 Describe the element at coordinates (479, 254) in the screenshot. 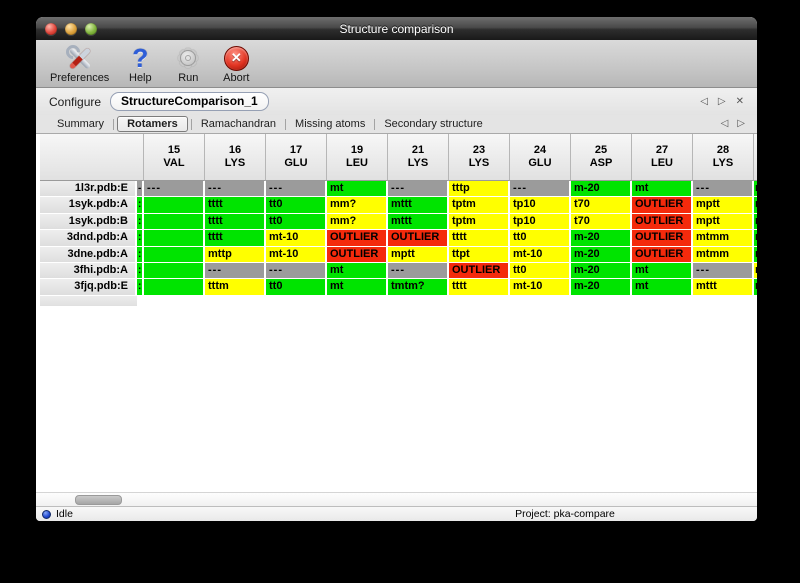

I see `rotamer-cell: ttpt` at that location.